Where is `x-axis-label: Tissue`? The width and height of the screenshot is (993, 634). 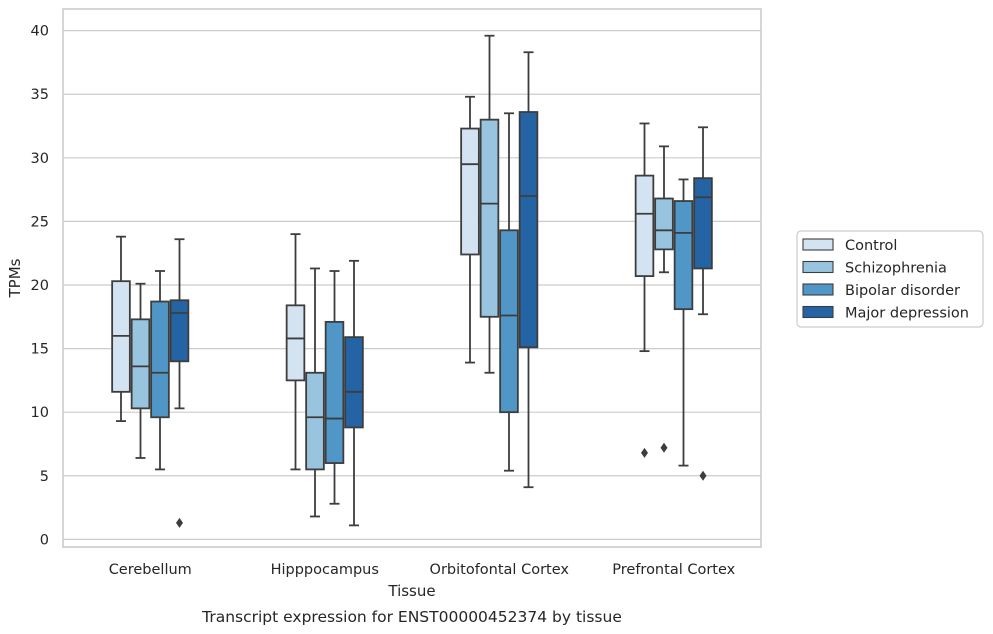
x-axis-label: Tissue is located at coordinates (411, 591).